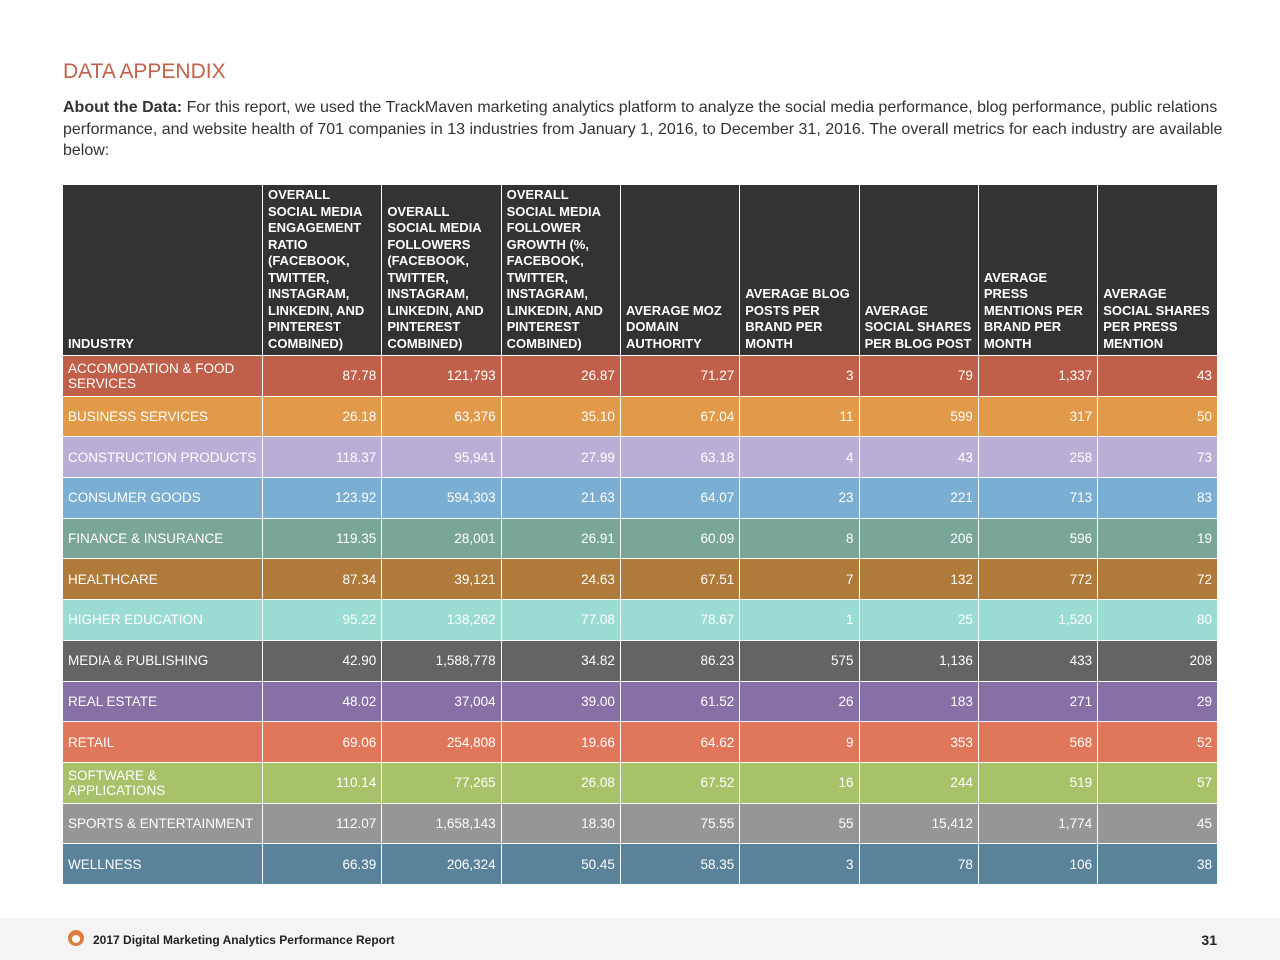 The image size is (1280, 960). Describe the element at coordinates (679, 742) in the screenshot. I see `value-cell: 64.62` at that location.